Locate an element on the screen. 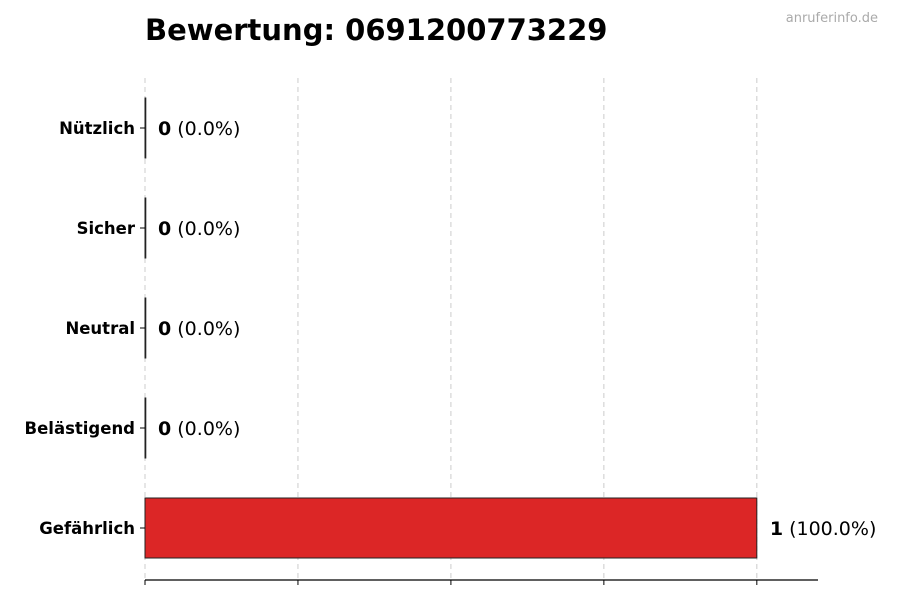 This screenshot has height=600, width=900. category-label: Belästigend is located at coordinates (80, 428).